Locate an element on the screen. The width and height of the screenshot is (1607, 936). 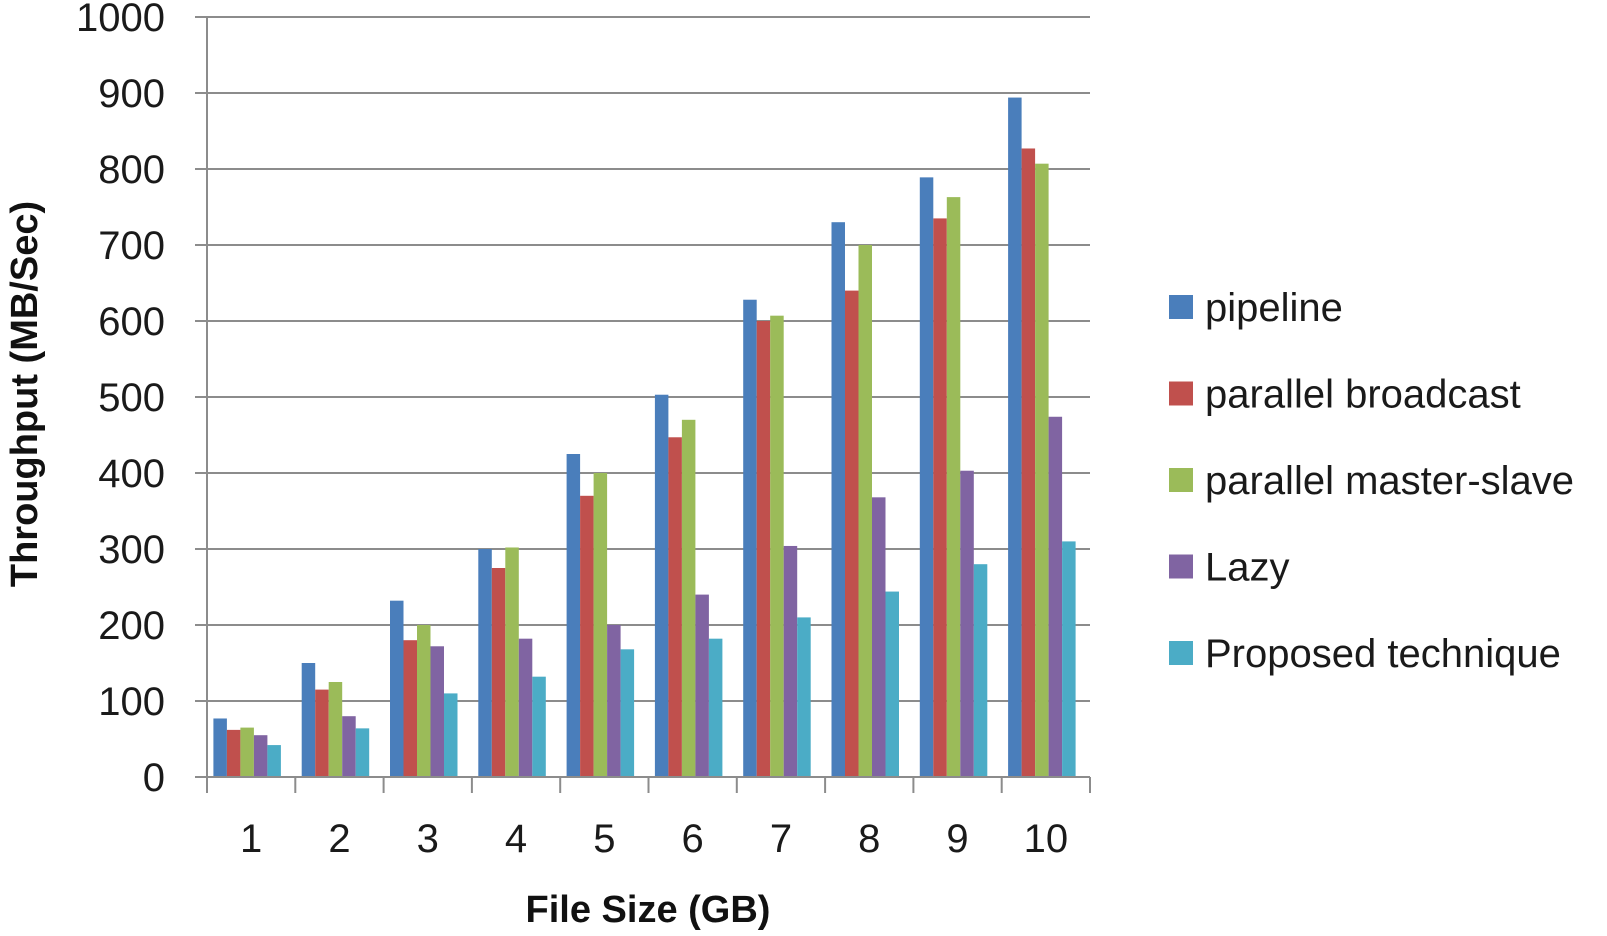
y-tick-label: 700 is located at coordinates (131, 246).